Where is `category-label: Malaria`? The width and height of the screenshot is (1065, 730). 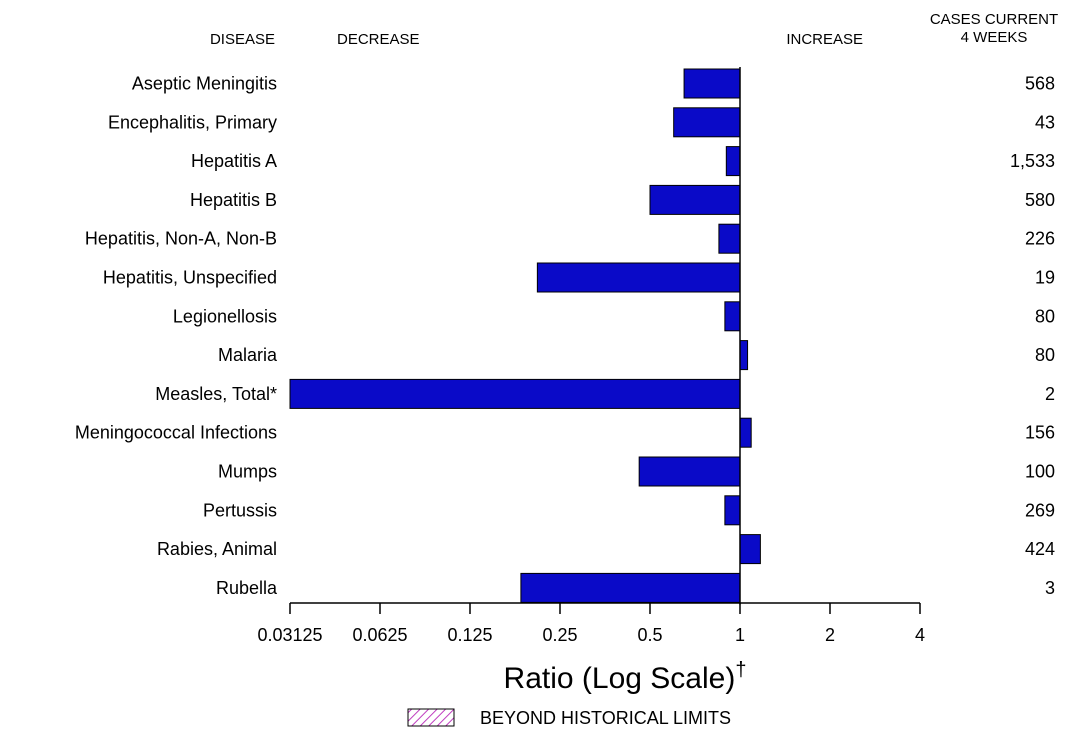 category-label: Malaria is located at coordinates (248, 355).